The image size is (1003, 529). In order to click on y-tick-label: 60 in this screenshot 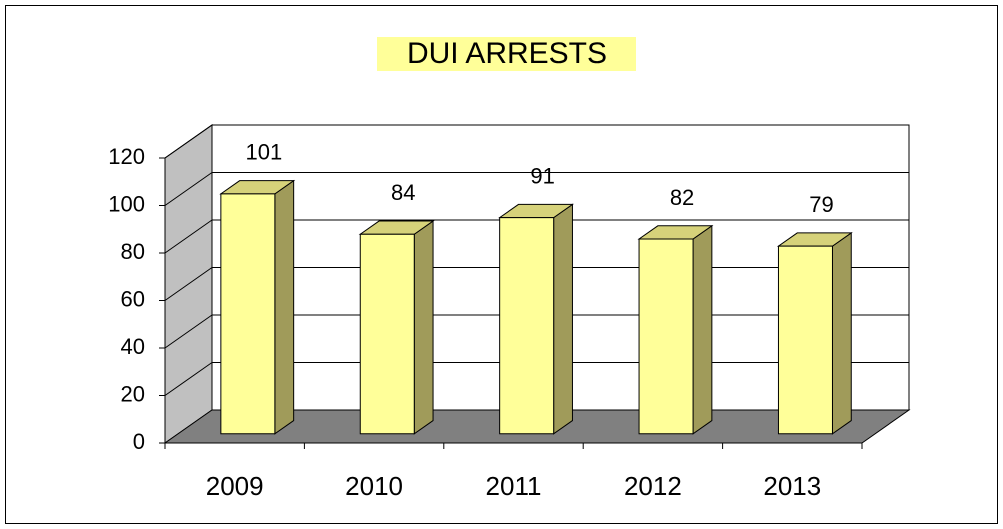, I will do `click(133, 298)`.